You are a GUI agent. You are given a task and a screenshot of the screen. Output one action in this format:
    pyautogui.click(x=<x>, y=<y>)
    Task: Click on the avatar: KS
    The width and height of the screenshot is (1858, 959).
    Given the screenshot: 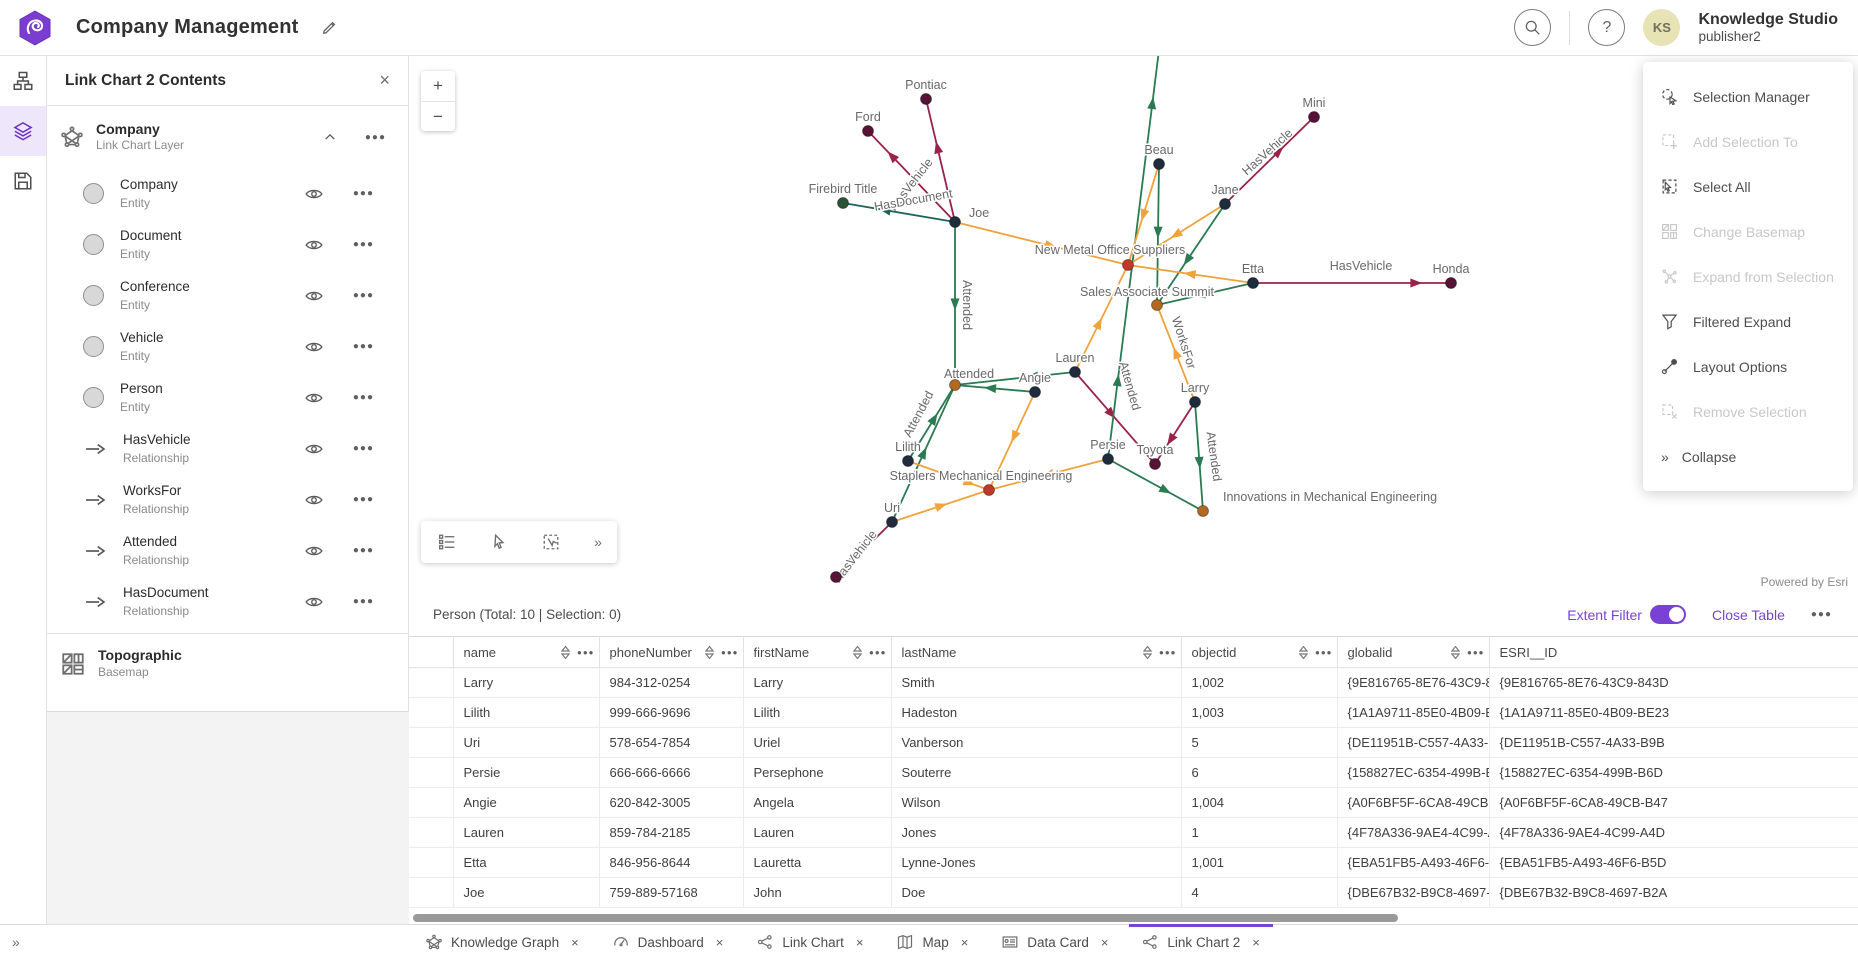 What is the action you would take?
    pyautogui.click(x=1662, y=27)
    